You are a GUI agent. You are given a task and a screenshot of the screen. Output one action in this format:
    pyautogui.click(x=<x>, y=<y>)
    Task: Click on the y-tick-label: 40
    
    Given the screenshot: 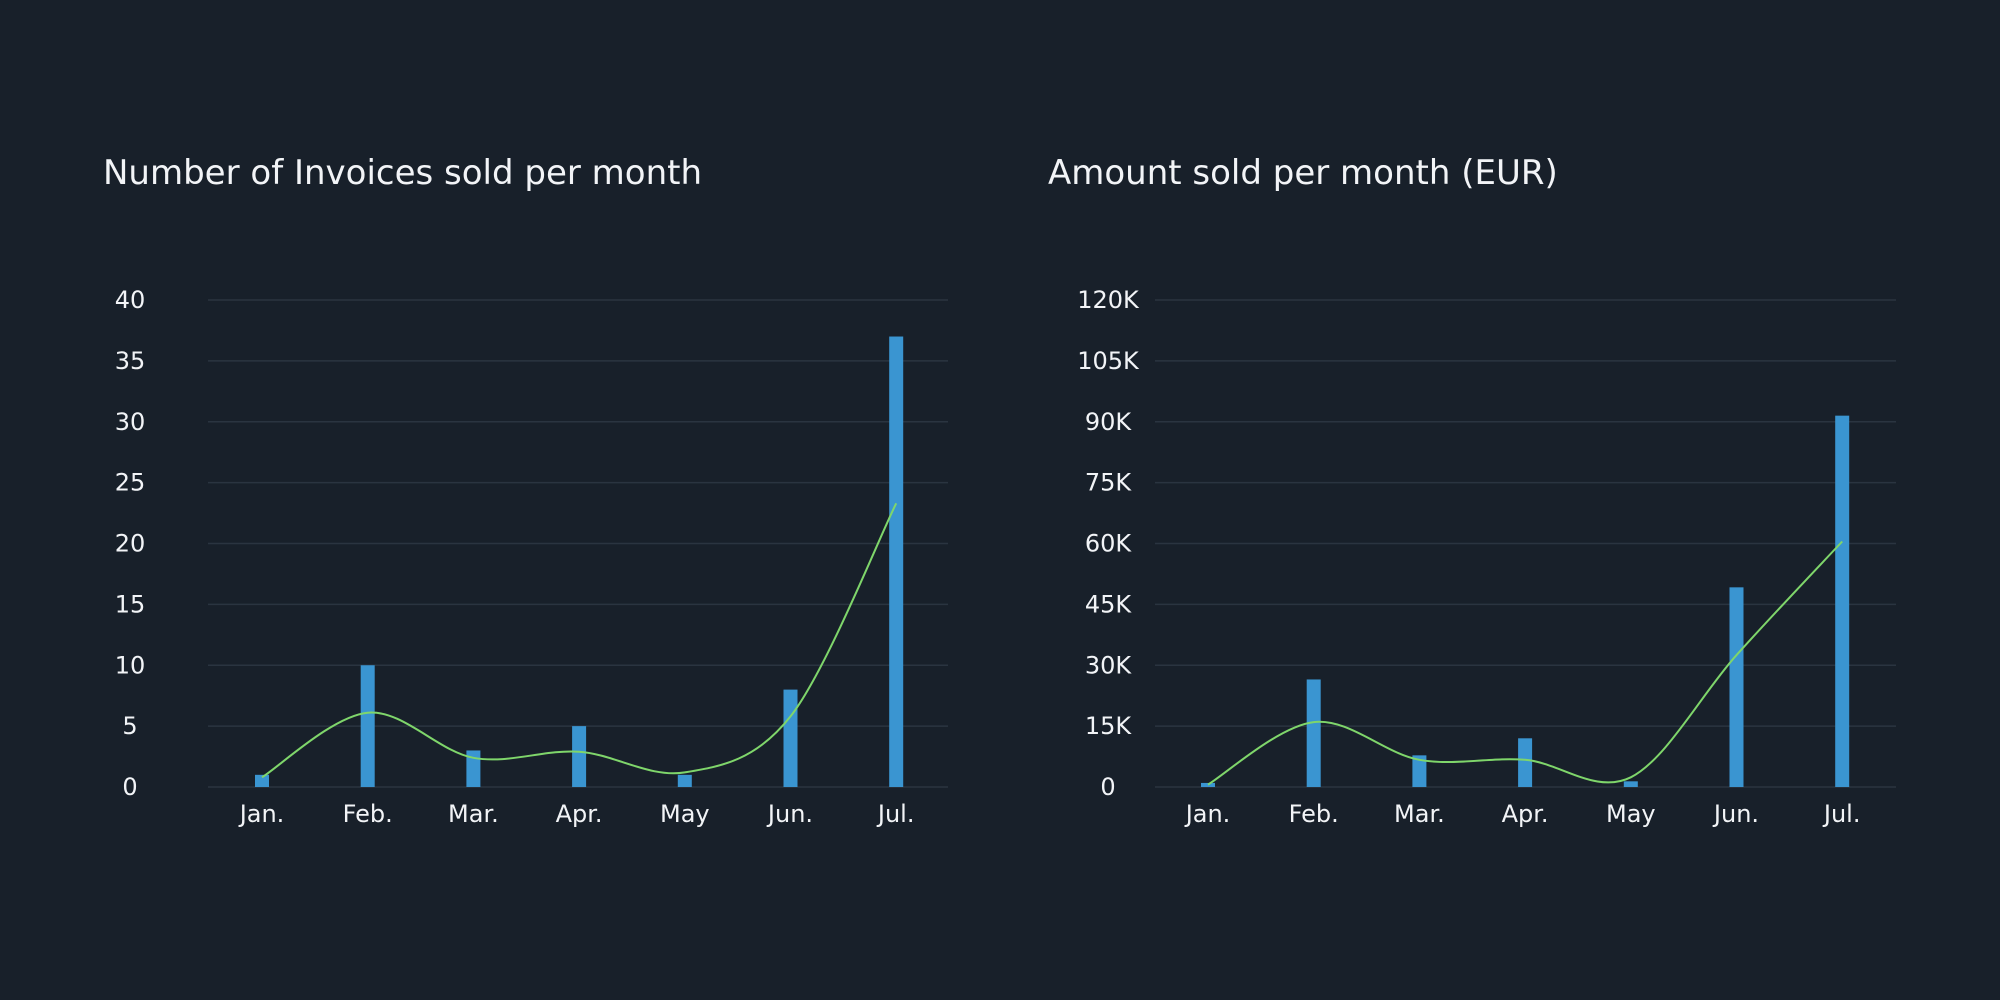 What is the action you would take?
    pyautogui.click(x=130, y=300)
    